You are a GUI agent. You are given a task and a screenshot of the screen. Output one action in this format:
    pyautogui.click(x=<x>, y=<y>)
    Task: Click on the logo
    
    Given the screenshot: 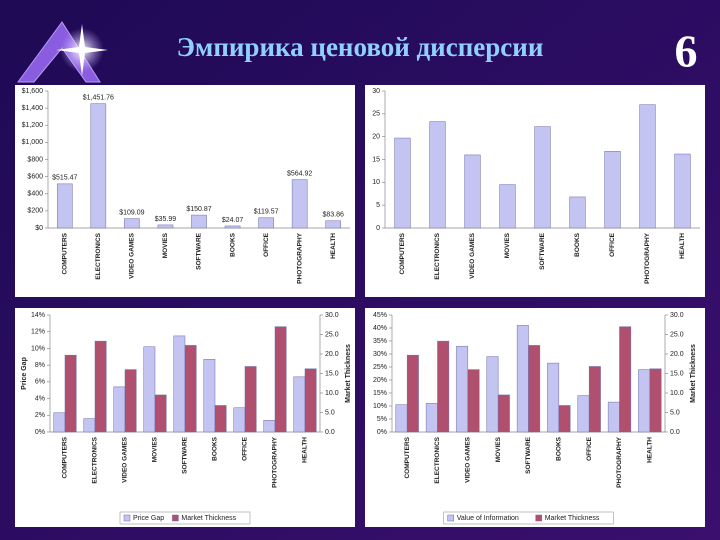 What is the action you would take?
    pyautogui.click(x=62, y=52)
    